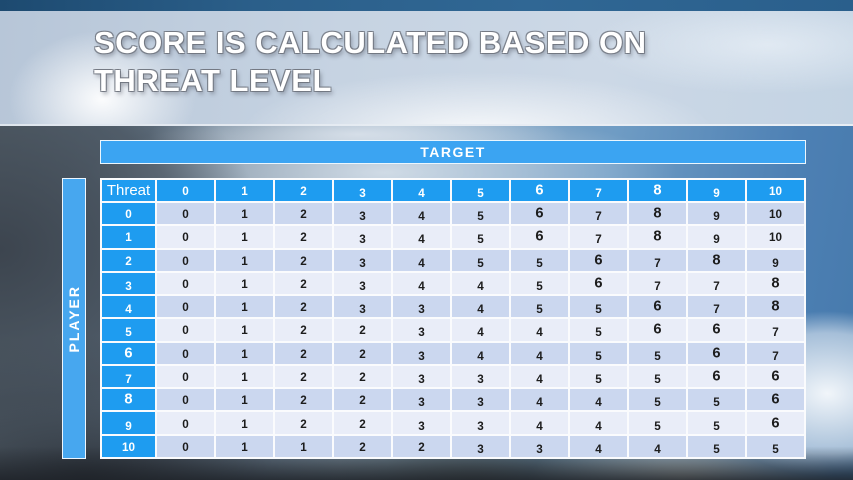 The image size is (853, 480). Describe the element at coordinates (453, 152) in the screenshot. I see `target-axis-header: TARGET` at that location.